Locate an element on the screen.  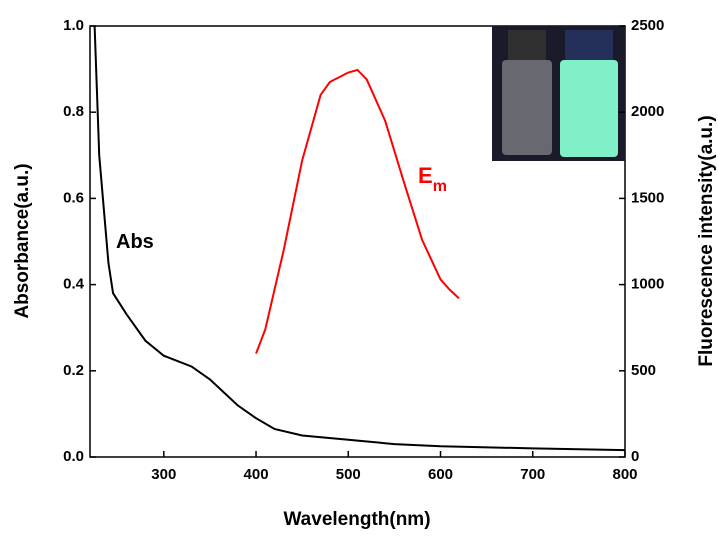
em-label: Em is located at coordinates (432, 179).